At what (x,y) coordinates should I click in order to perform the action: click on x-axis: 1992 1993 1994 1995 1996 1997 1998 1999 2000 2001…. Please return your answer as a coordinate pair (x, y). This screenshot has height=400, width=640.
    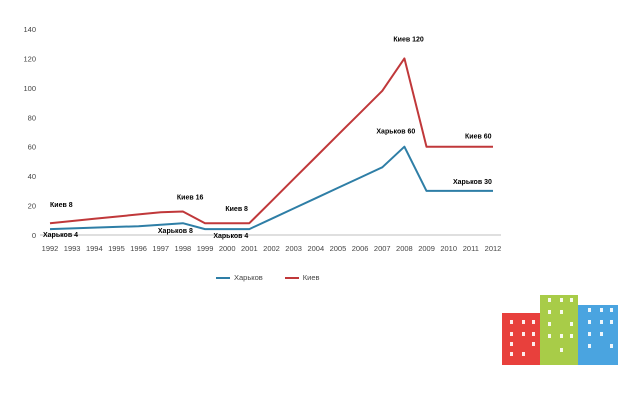
    Looking at the image, I should click on (271, 243).